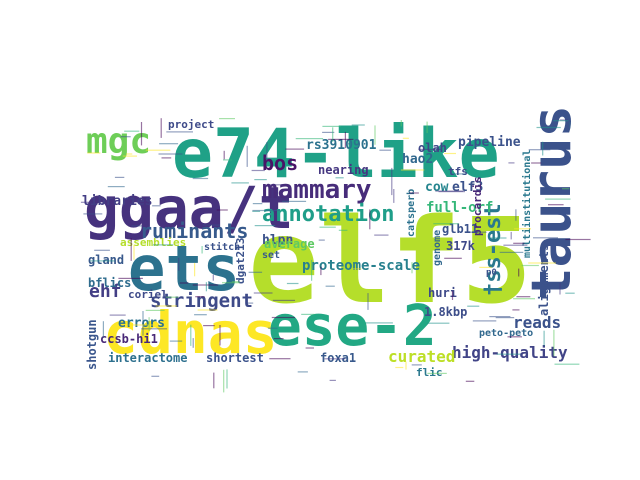 This screenshot has height=480, width=640. Describe the element at coordinates (544, 280) in the screenshot. I see `word-alignments: alignments` at that location.